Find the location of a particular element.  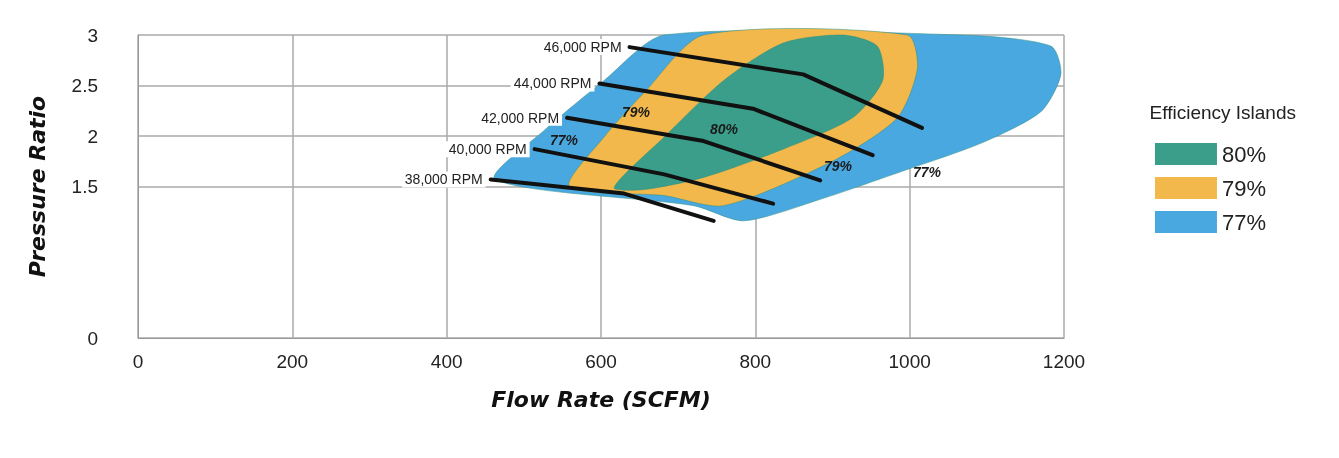

legend-label: 80% is located at coordinates (1244, 154).